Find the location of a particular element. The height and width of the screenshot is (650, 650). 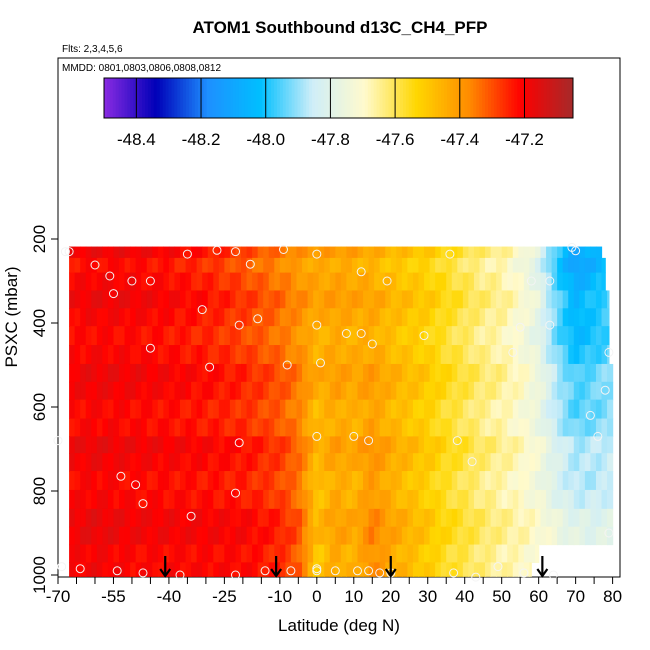

flight-arrow is located at coordinates (276, 567).